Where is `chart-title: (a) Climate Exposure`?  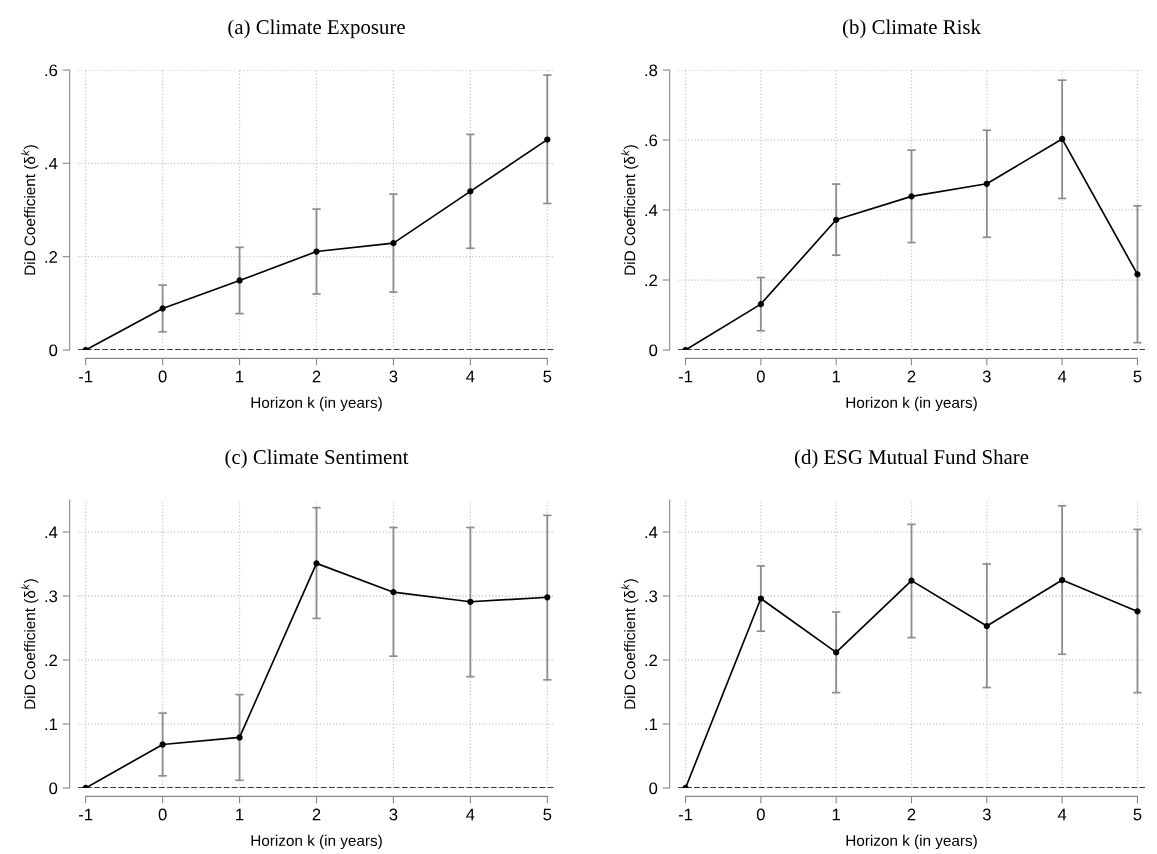
chart-title: (a) Climate Exposure is located at coordinates (316, 29).